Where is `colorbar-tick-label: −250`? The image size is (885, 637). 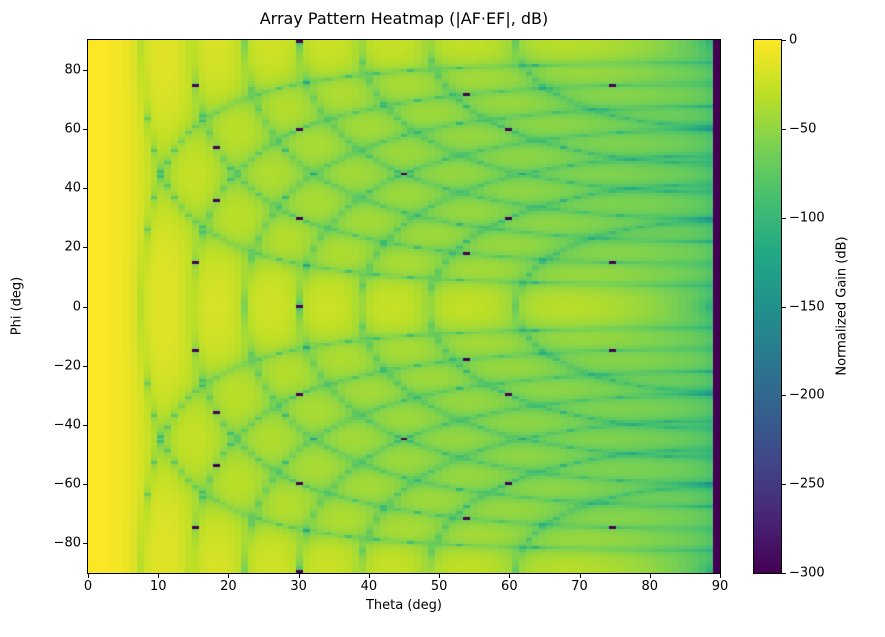 colorbar-tick-label: −250 is located at coordinates (807, 484).